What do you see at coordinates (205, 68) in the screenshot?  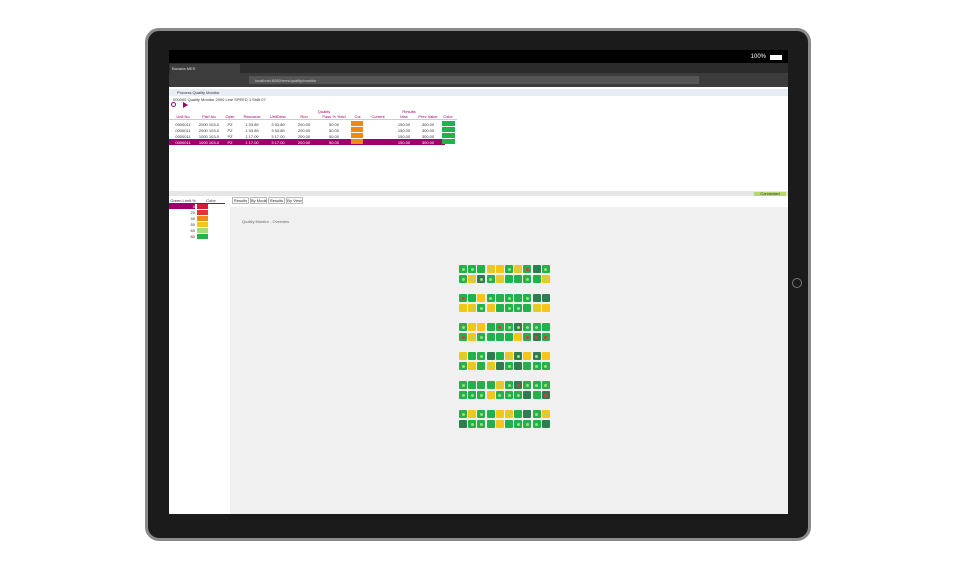 I see `browser-tab: Bavaria MES` at bounding box center [205, 68].